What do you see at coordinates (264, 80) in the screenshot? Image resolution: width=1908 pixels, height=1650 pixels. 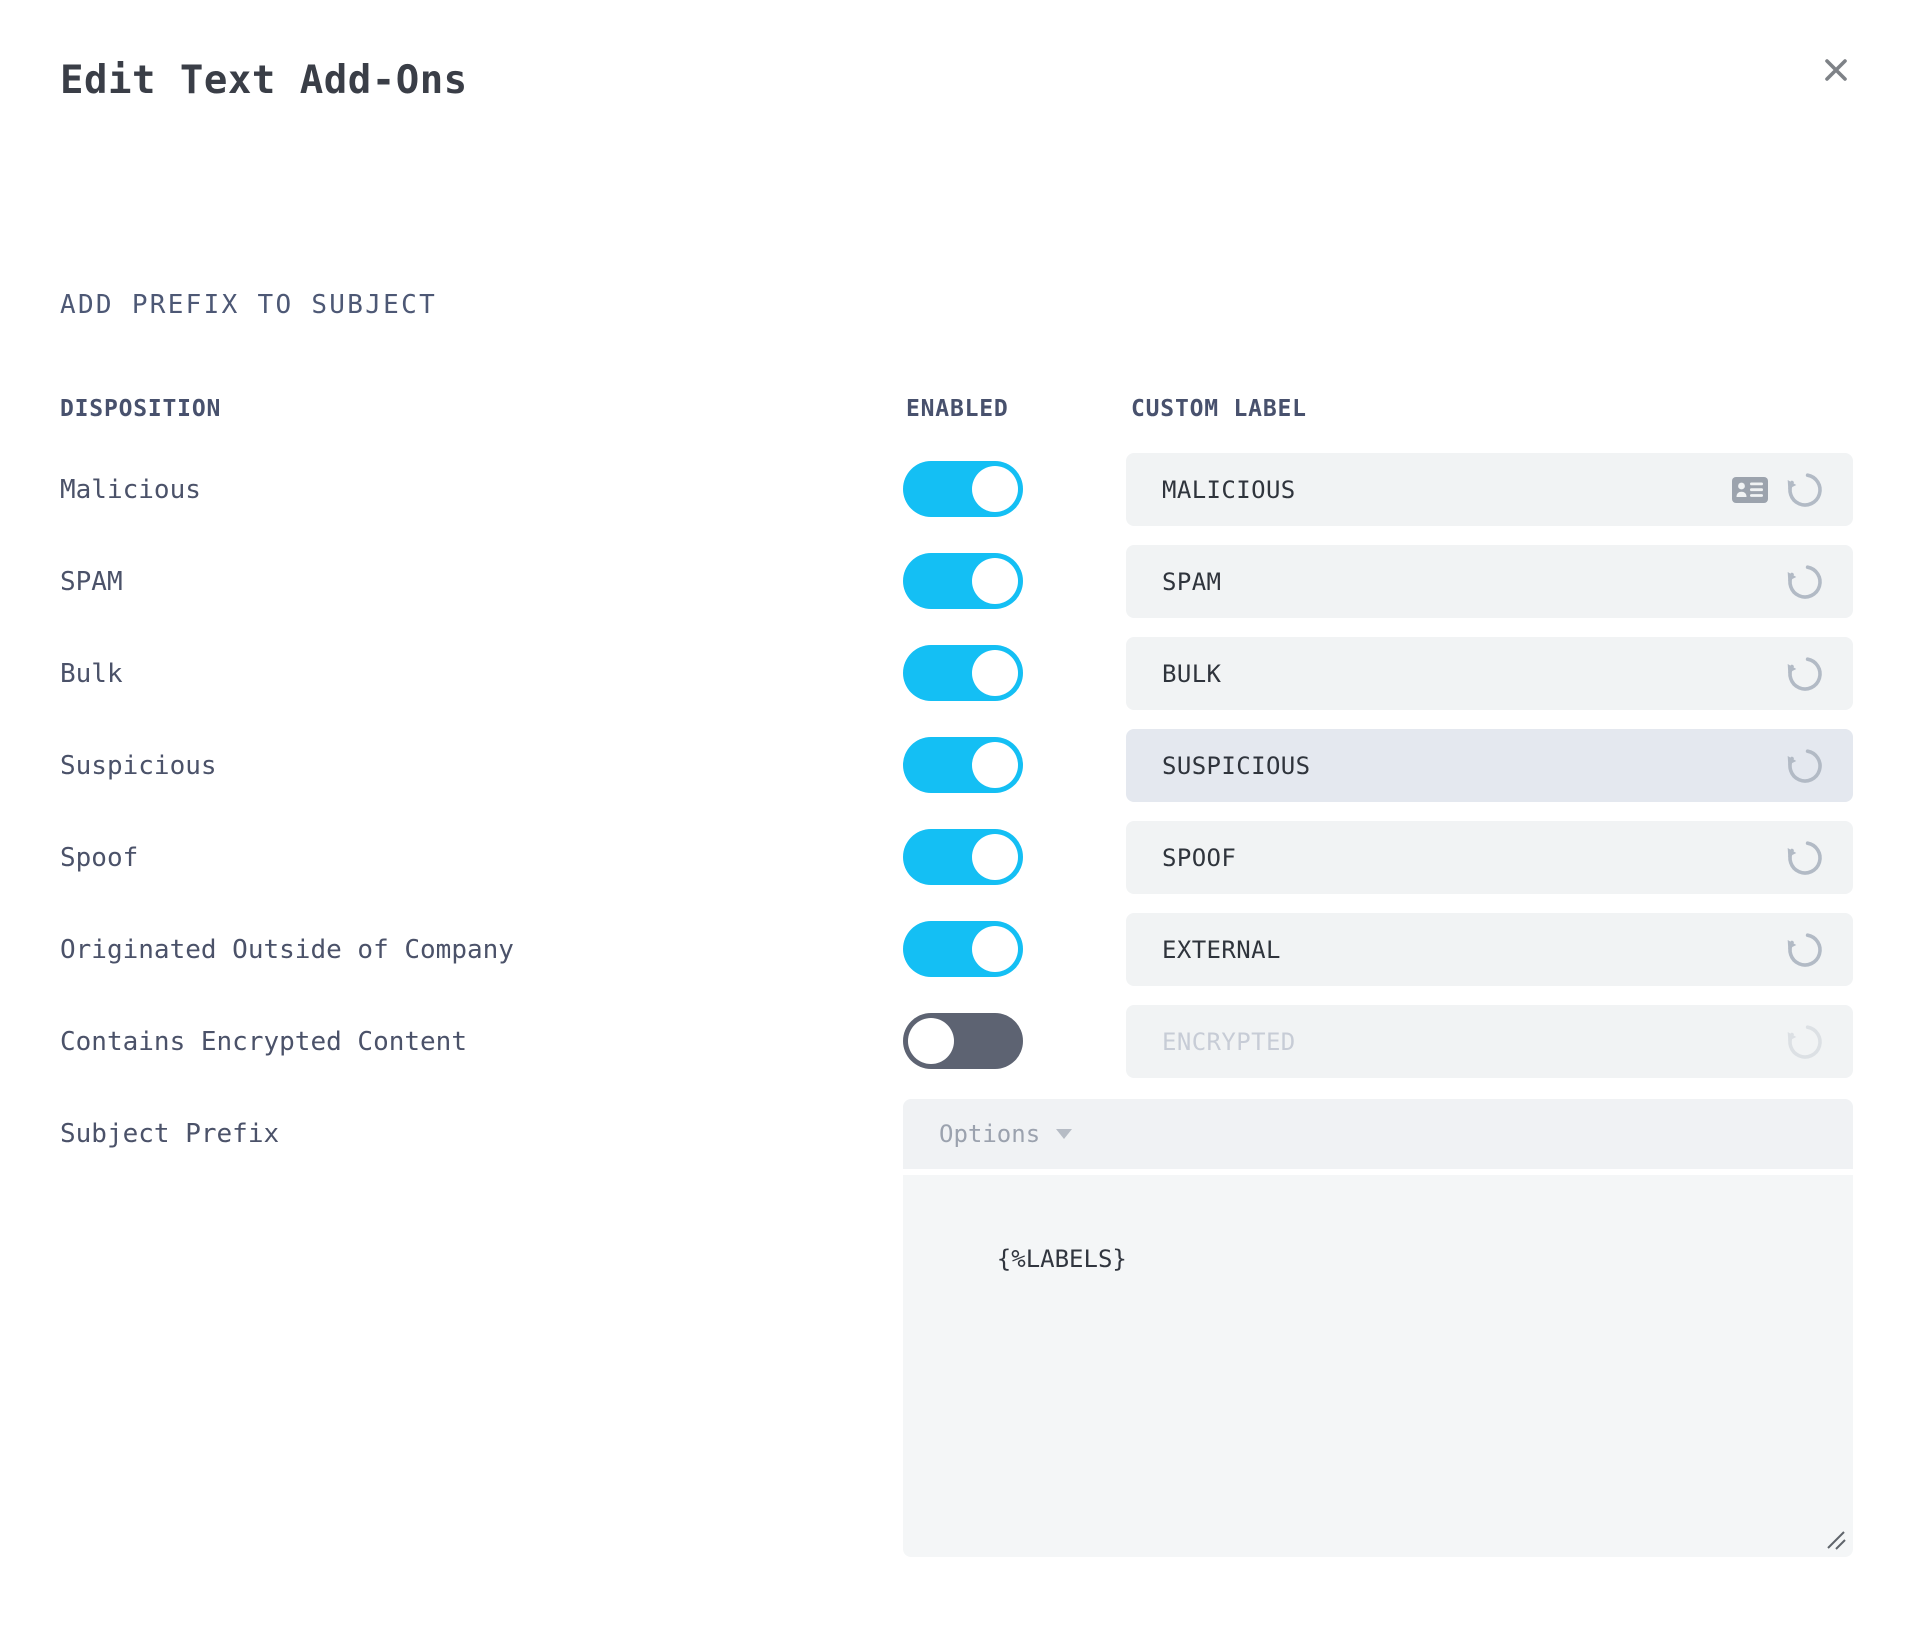 I see `page-title: Edit Text Add-Ons` at bounding box center [264, 80].